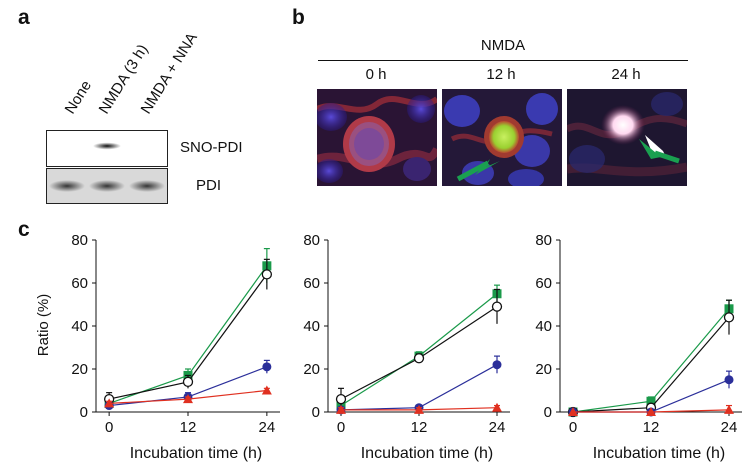 The width and height of the screenshot is (754, 468). What do you see at coordinates (78, 97) in the screenshot?
I see `lane-label-none: None` at bounding box center [78, 97].